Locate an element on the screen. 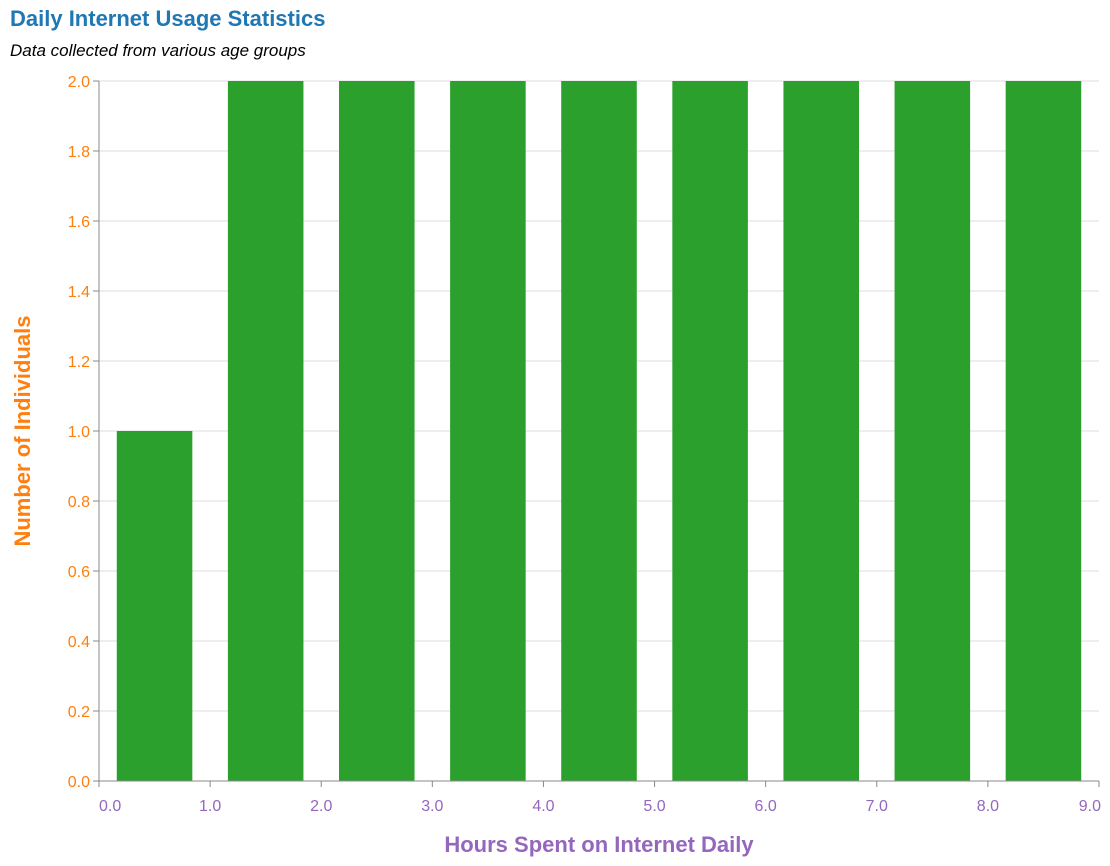  x-tick-label: 3.0 is located at coordinates (432, 806).